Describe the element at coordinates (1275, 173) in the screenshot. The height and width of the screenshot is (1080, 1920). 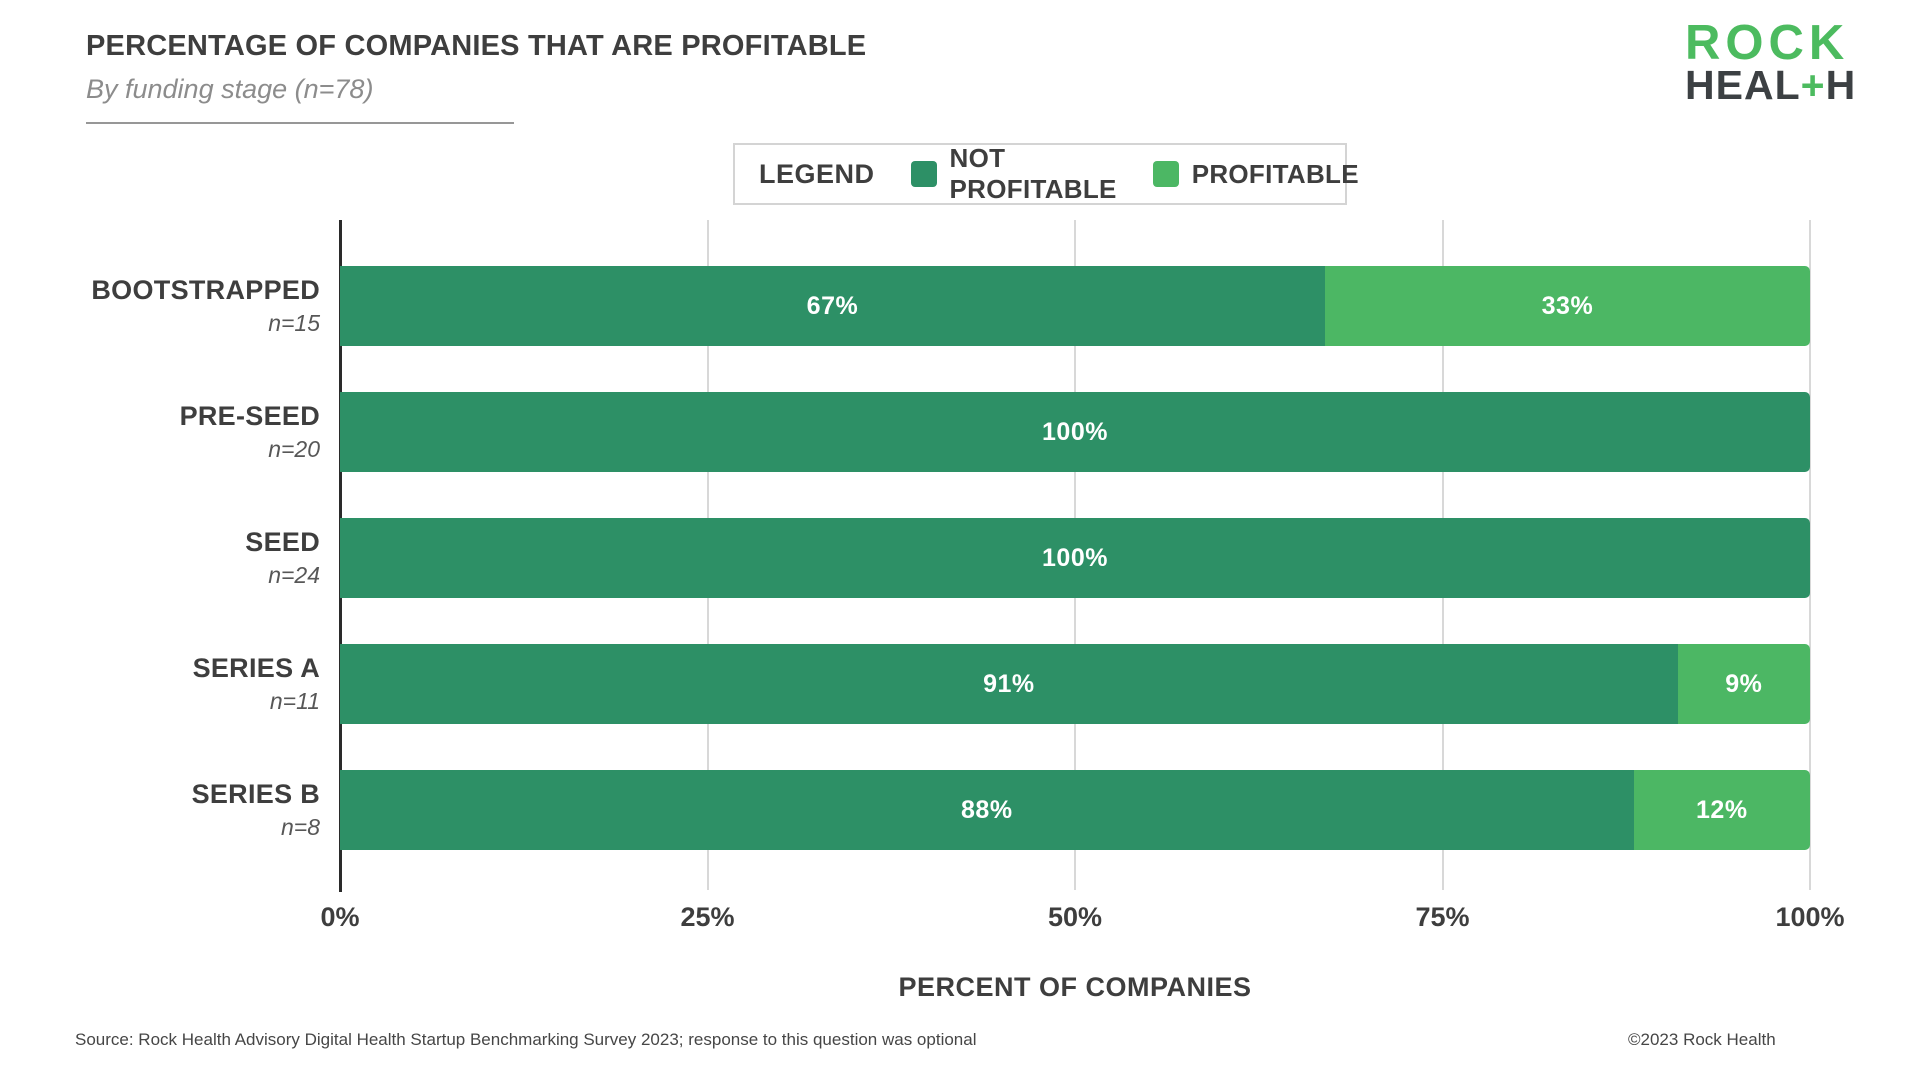
I see `legend-item-label: PROFITABLE` at that location.